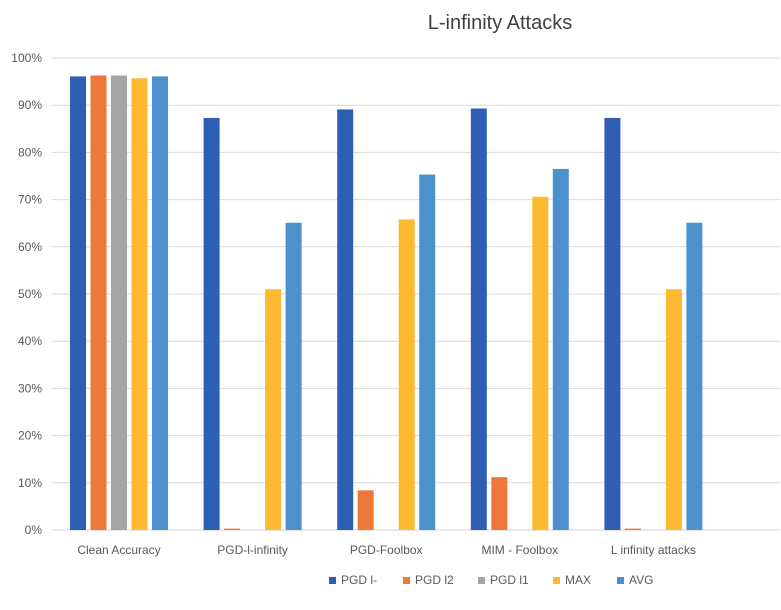  I want to click on y-tick-label: 70%, so click(30, 200).